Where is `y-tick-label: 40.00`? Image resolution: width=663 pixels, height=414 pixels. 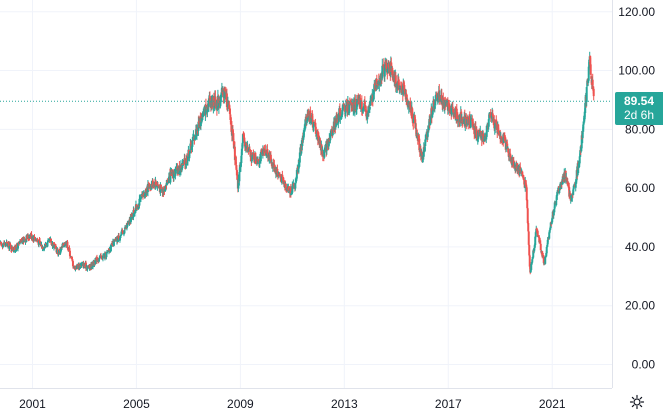
y-tick-label: 40.00 is located at coordinates (640, 247).